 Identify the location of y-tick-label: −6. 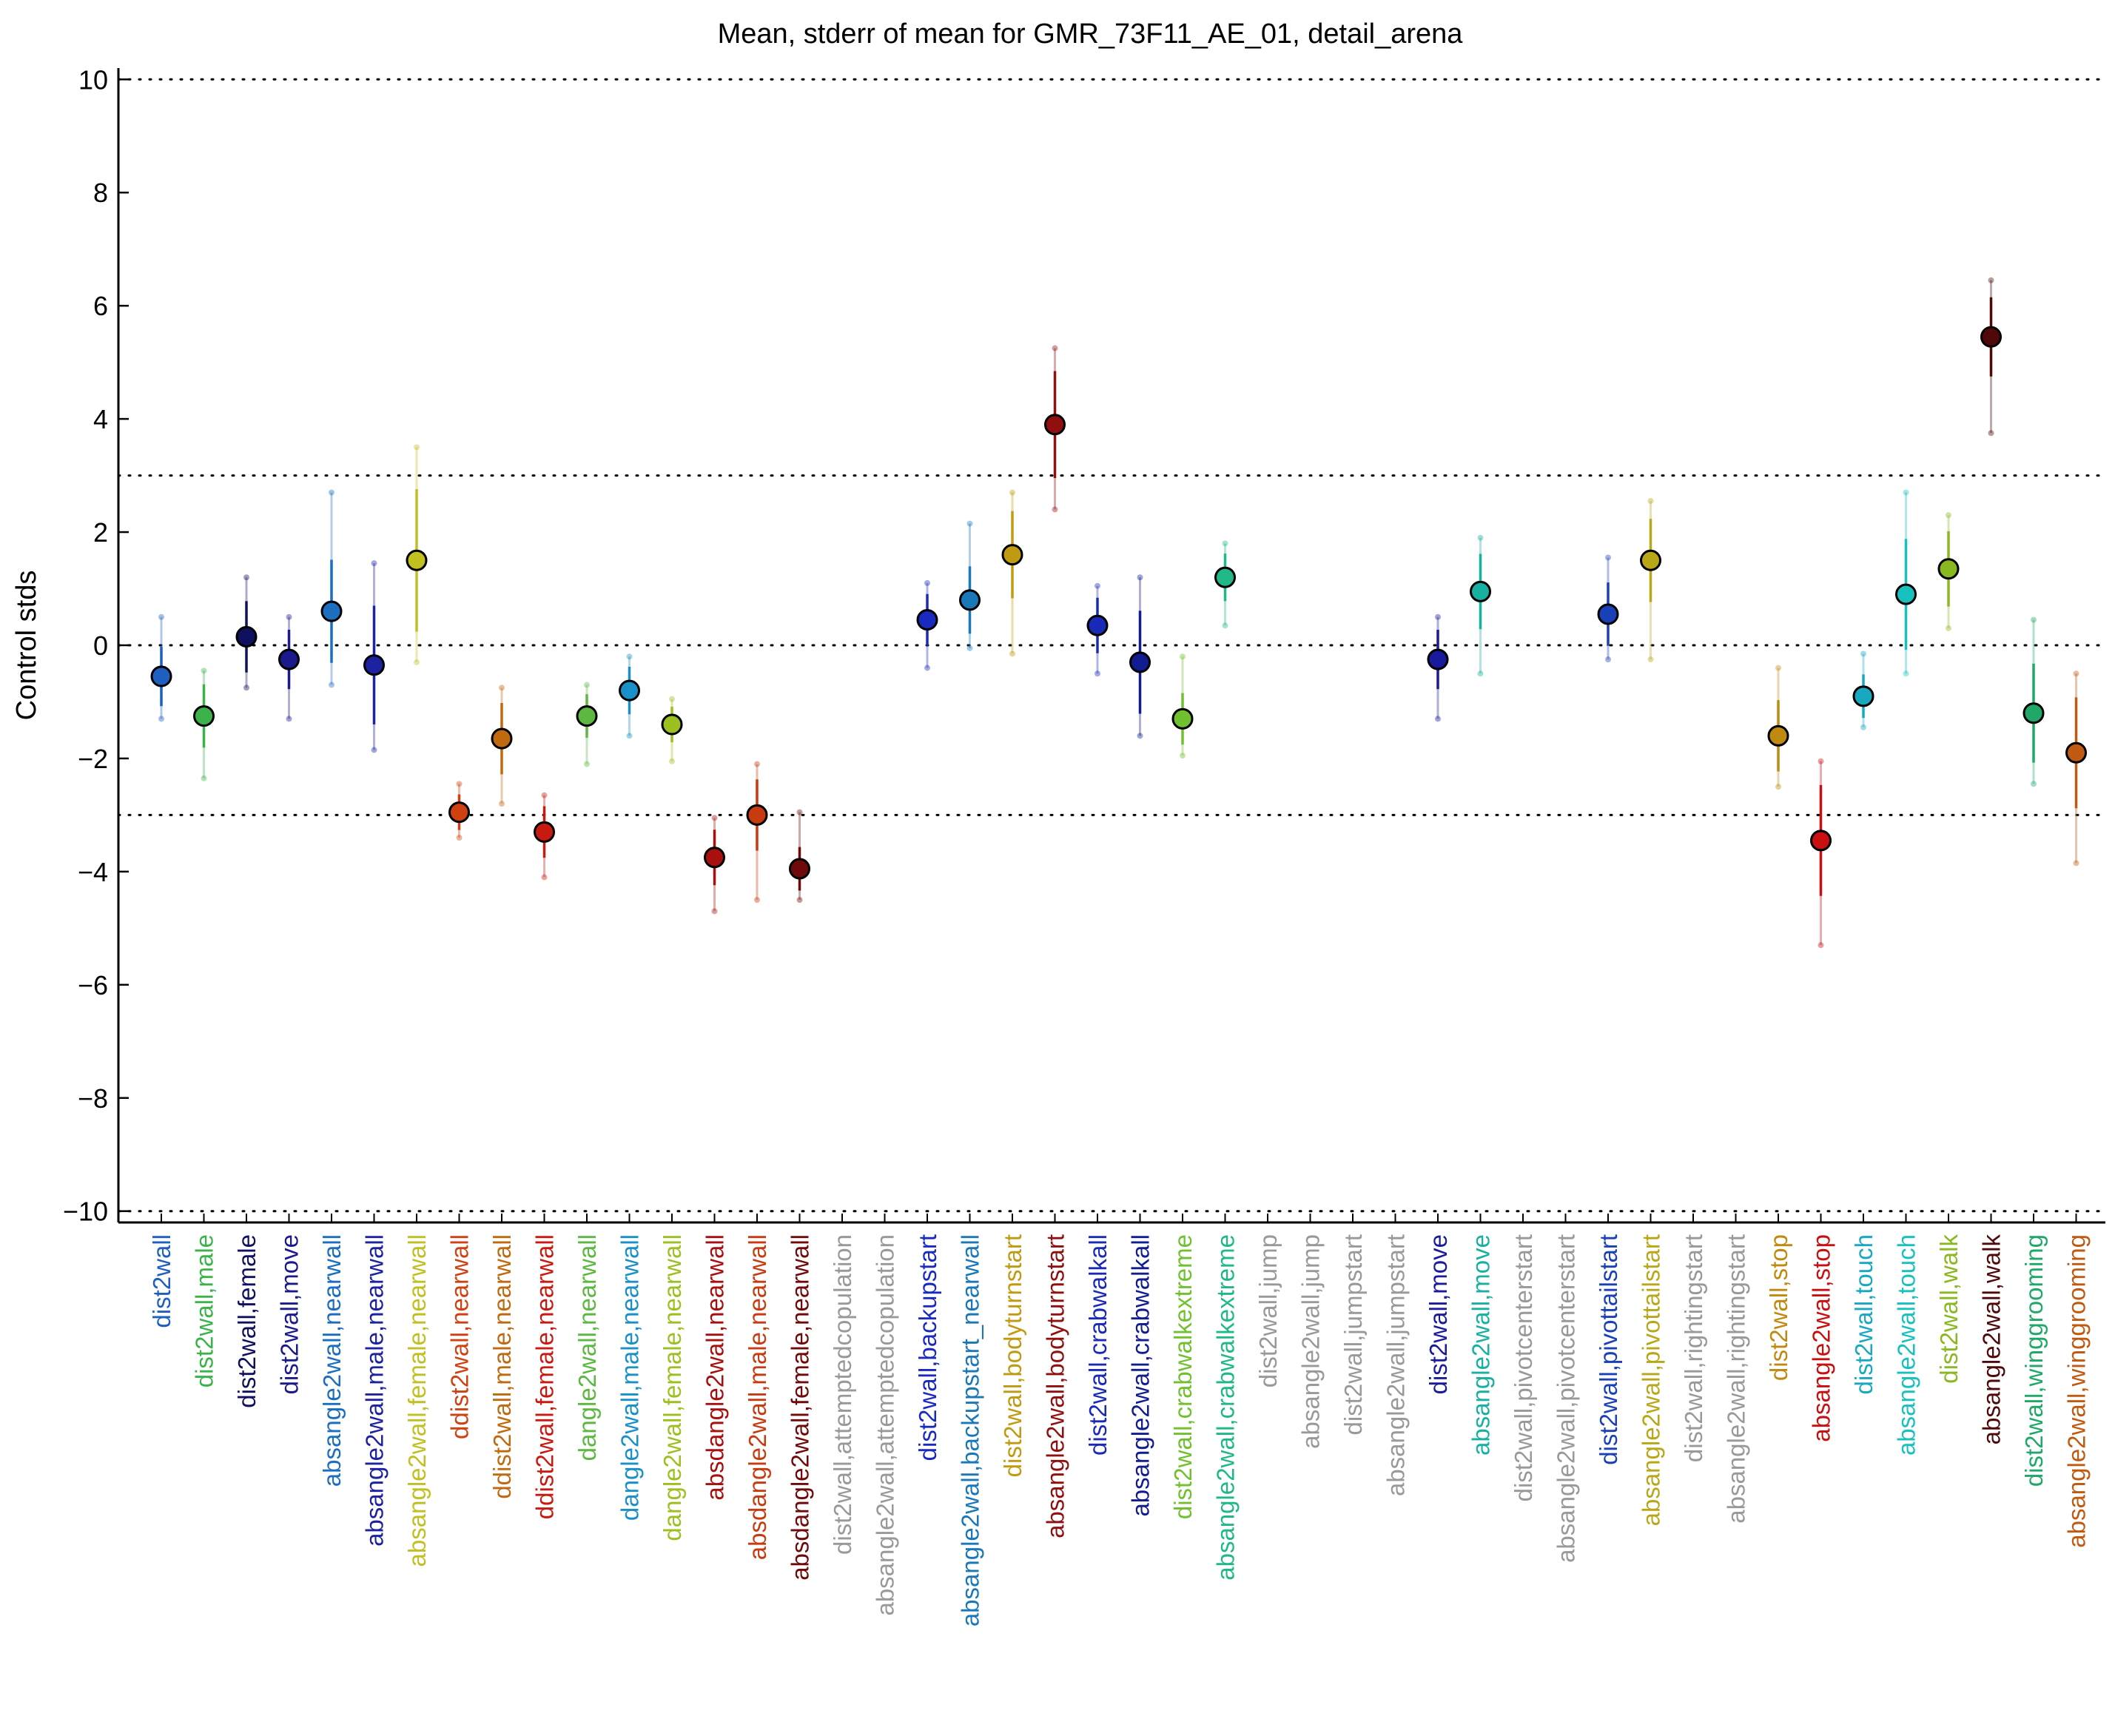
(93, 985).